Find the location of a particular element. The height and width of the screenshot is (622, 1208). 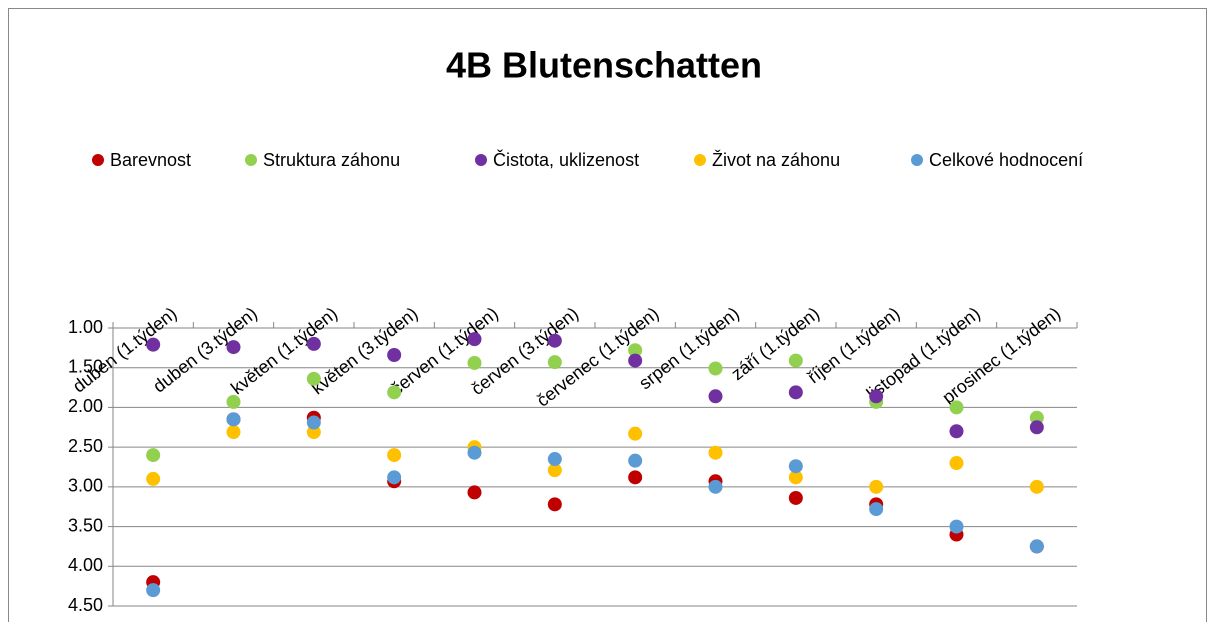

legend-label: Struktura záhonu is located at coordinates (331, 160).